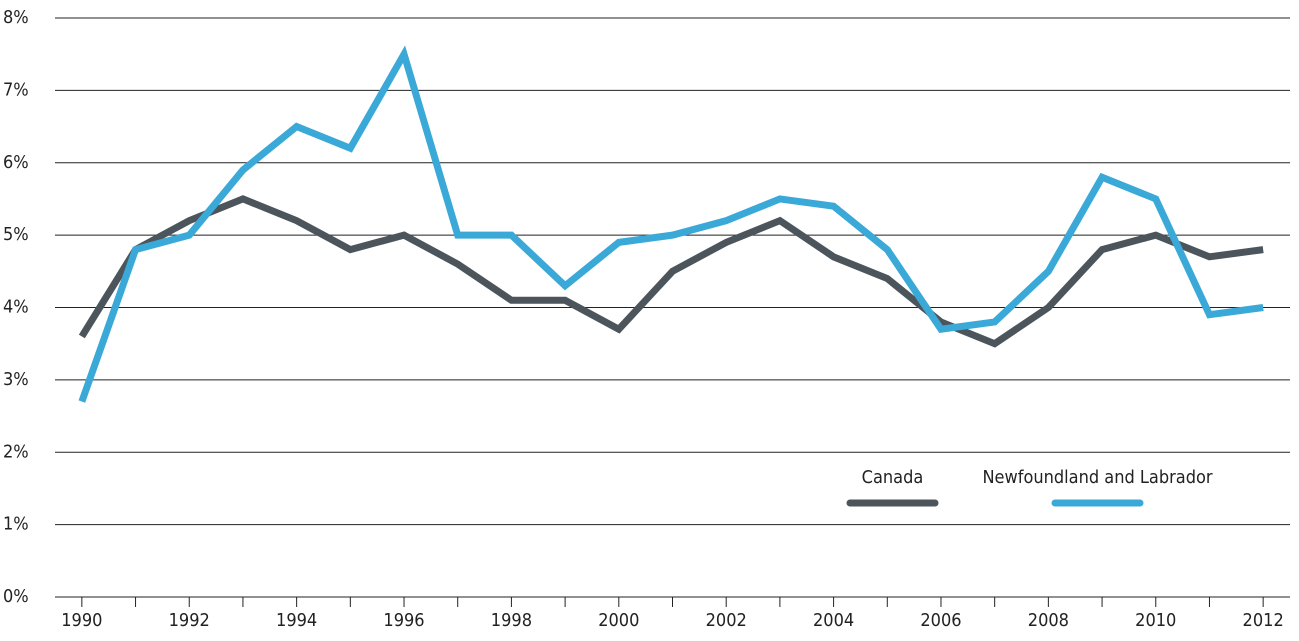 The image size is (1299, 641). Describe the element at coordinates (16, 234) in the screenshot. I see `y-tick-label: 5%` at that location.